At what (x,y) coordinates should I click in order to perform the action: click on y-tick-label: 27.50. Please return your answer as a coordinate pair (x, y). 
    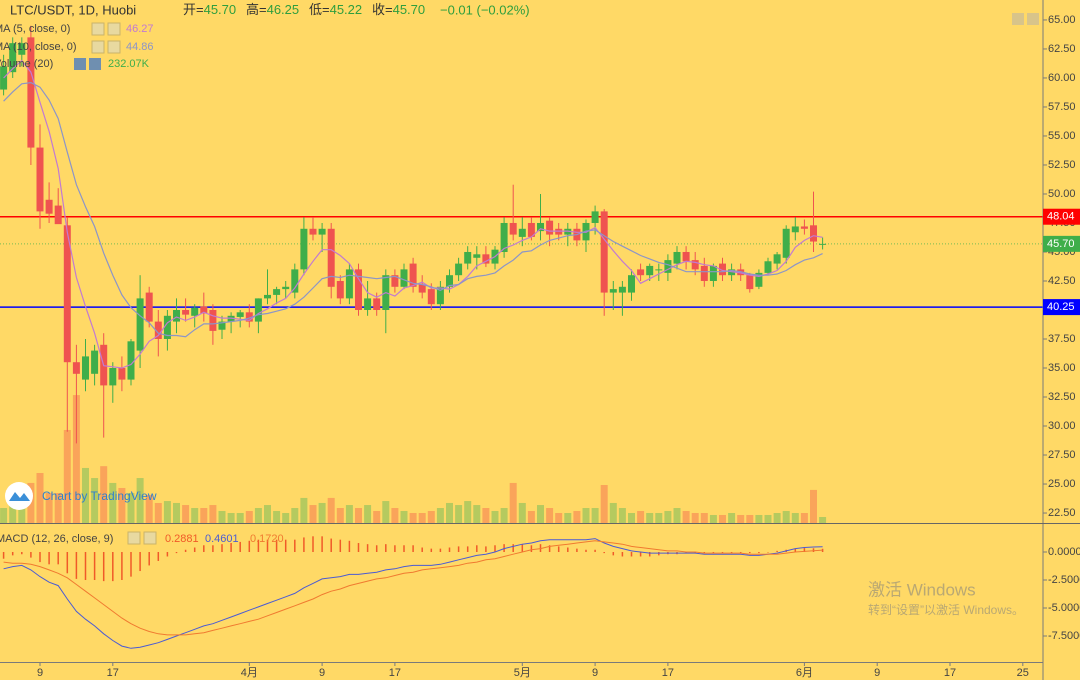
    Looking at the image, I should click on (1062, 455).